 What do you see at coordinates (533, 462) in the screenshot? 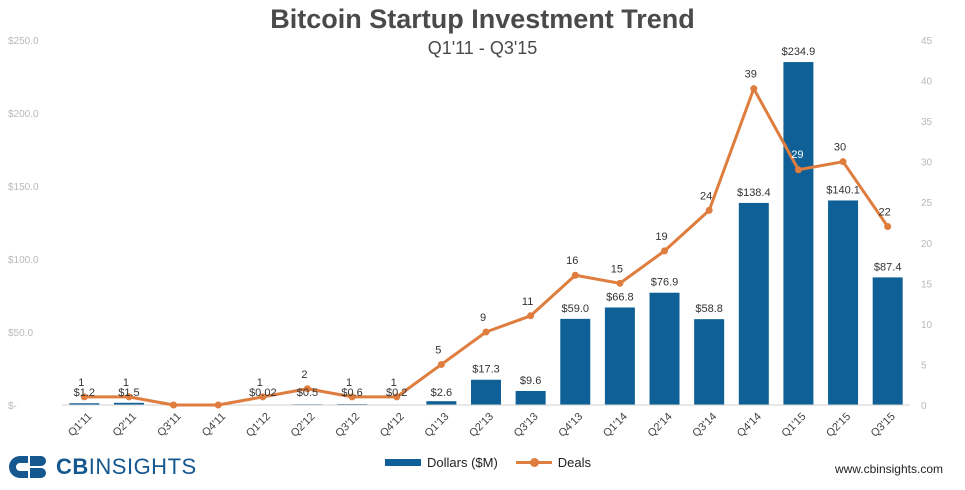
I see `legend-line-swatch` at bounding box center [533, 462].